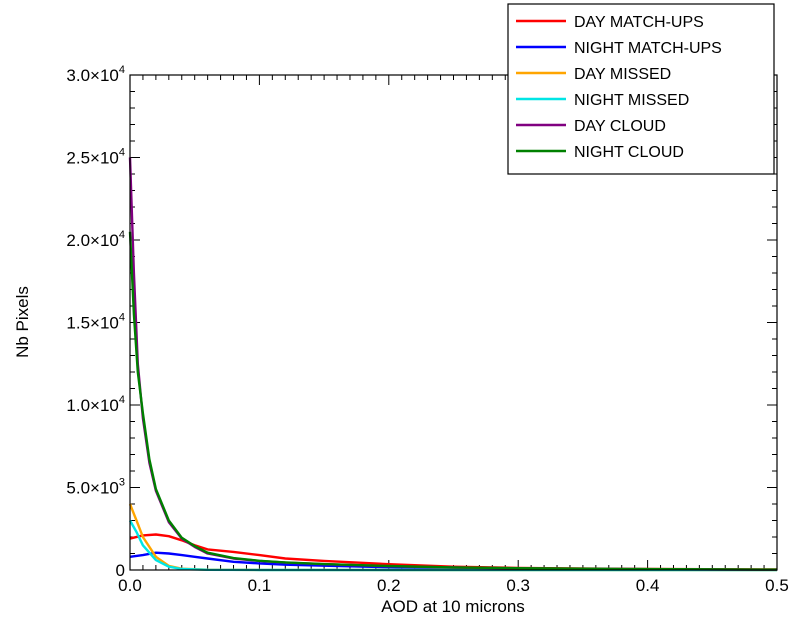 This screenshot has height=617, width=792. Describe the element at coordinates (389, 585) in the screenshot. I see `x-tick-label: 0.2` at that location.